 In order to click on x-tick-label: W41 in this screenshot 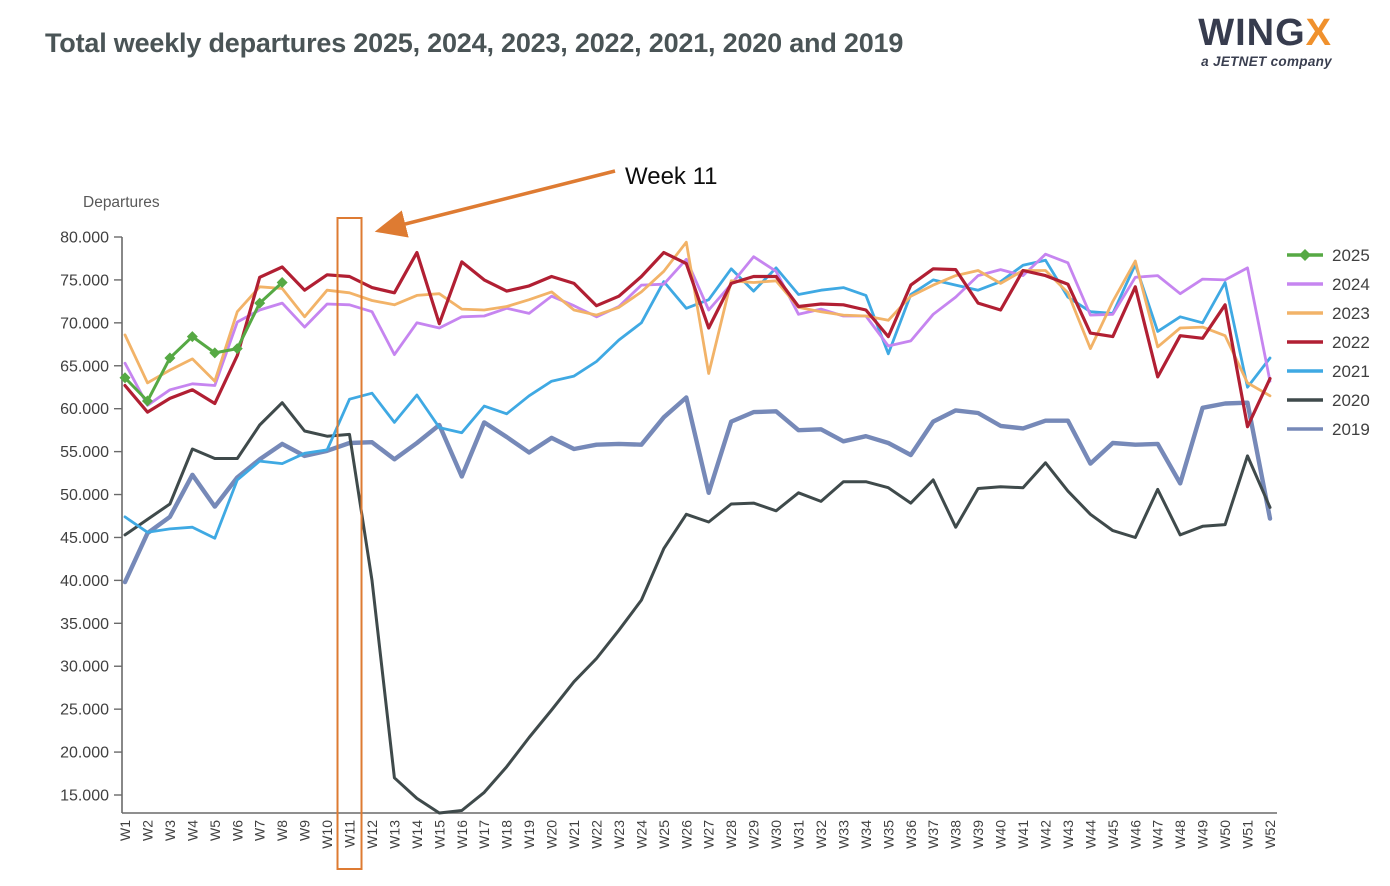, I will do `click(1023, 834)`.